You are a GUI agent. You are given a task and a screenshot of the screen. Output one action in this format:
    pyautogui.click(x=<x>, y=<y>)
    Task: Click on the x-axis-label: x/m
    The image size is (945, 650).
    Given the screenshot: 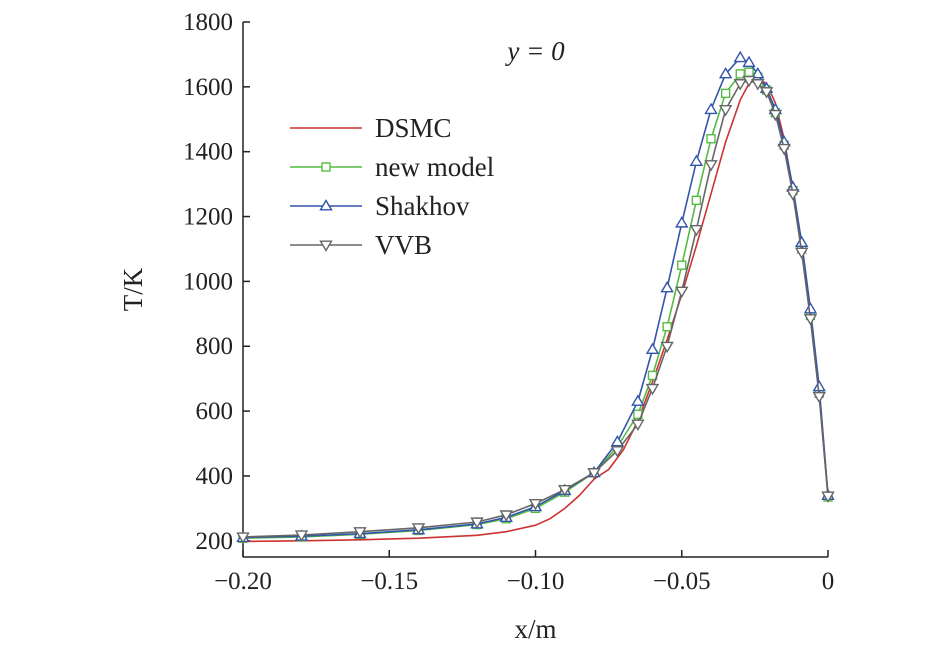 What is the action you would take?
    pyautogui.click(x=535, y=629)
    